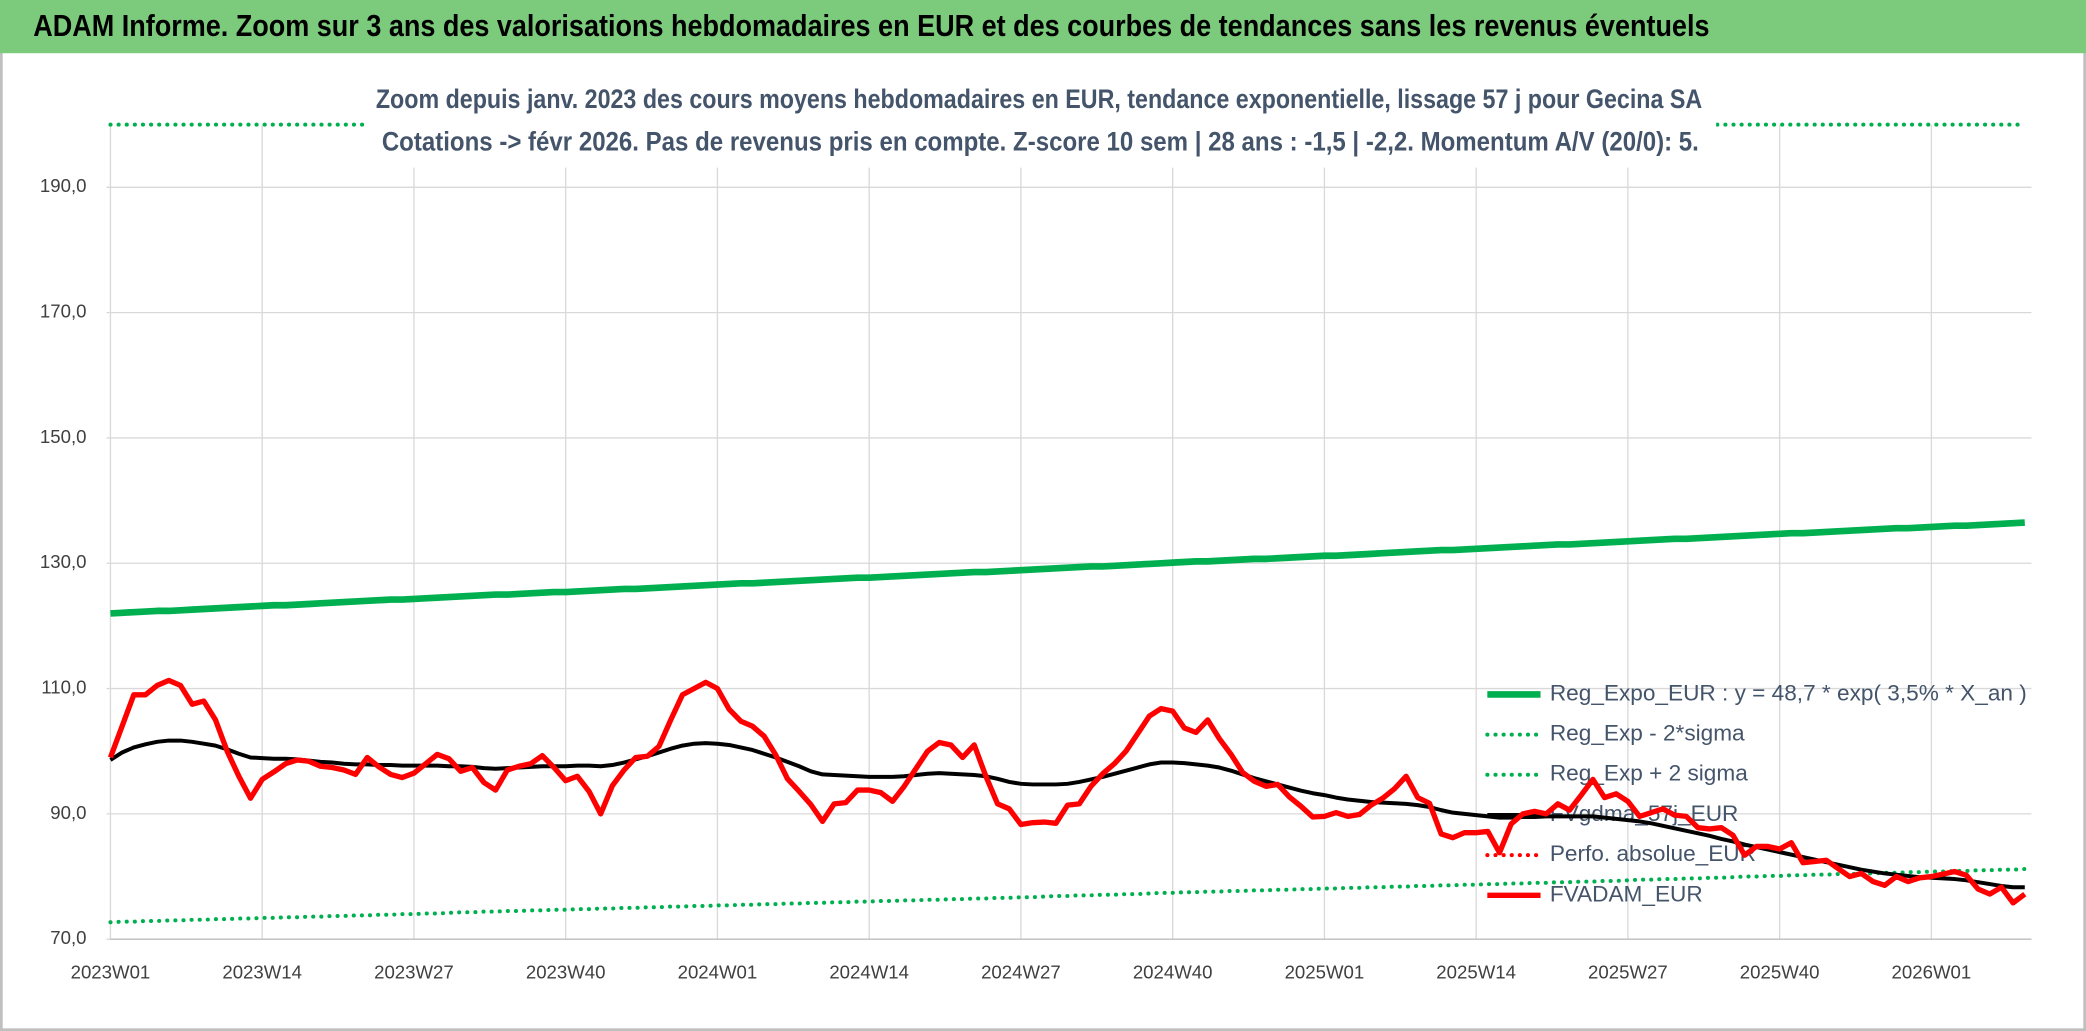  Describe the element at coordinates (1653, 853) in the screenshot. I see `legend-label: Perfo. absolue_EUR` at that location.